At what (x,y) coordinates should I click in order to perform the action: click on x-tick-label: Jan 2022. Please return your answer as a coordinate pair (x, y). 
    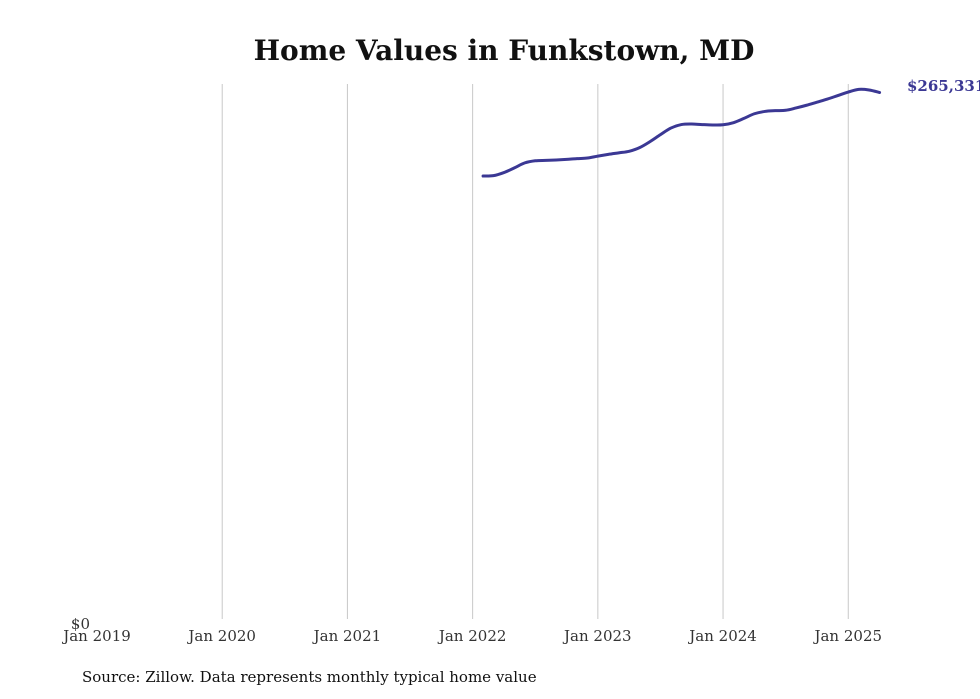
    Looking at the image, I should click on (472, 636).